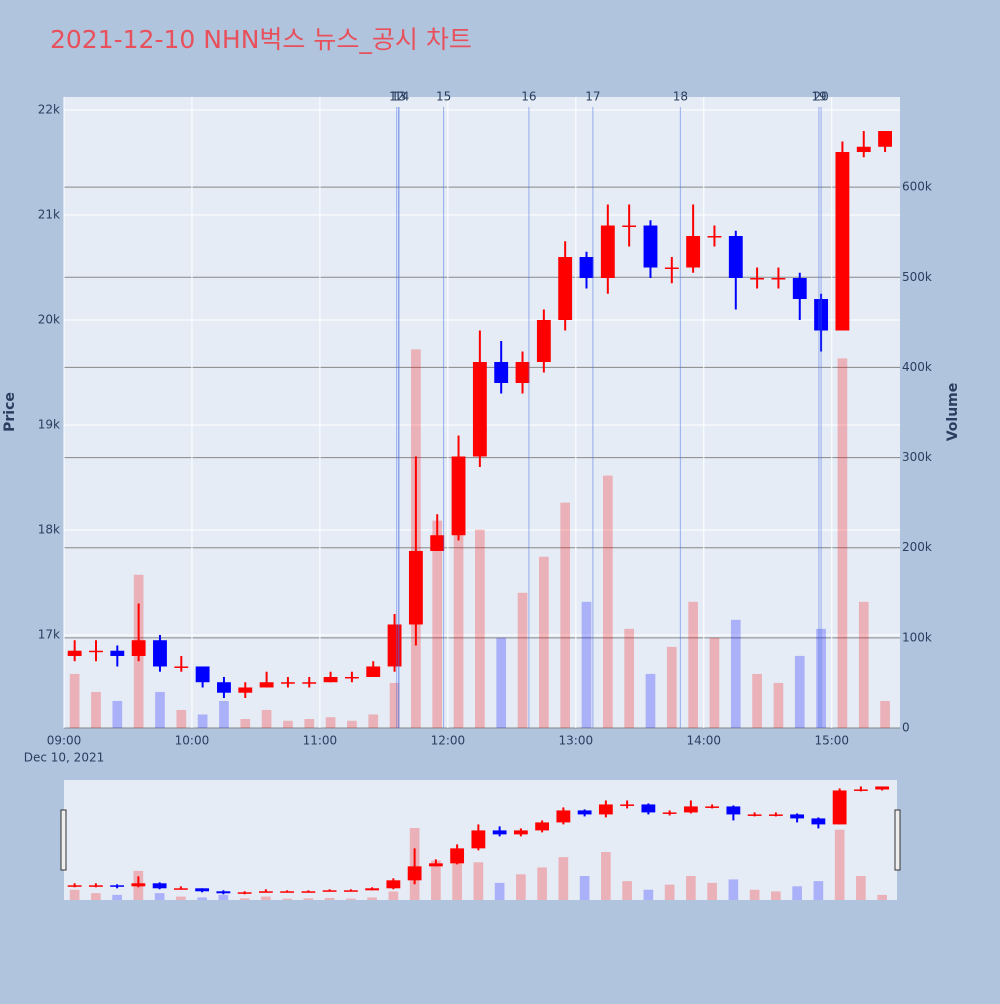  Describe the element at coordinates (396, 97) in the screenshot. I see `news-label: 12` at that location.